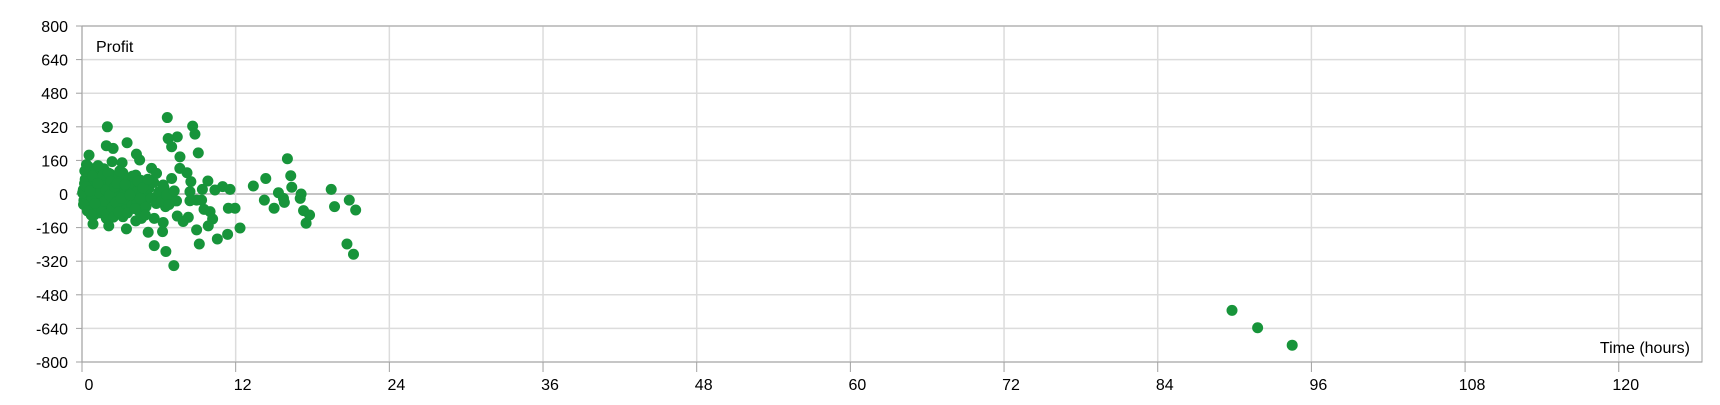 The height and width of the screenshot is (405, 1720). I want to click on y-axis: 800 640 480 320 160 0 -160 -320 -480 -640 -800, so click(59, 195).